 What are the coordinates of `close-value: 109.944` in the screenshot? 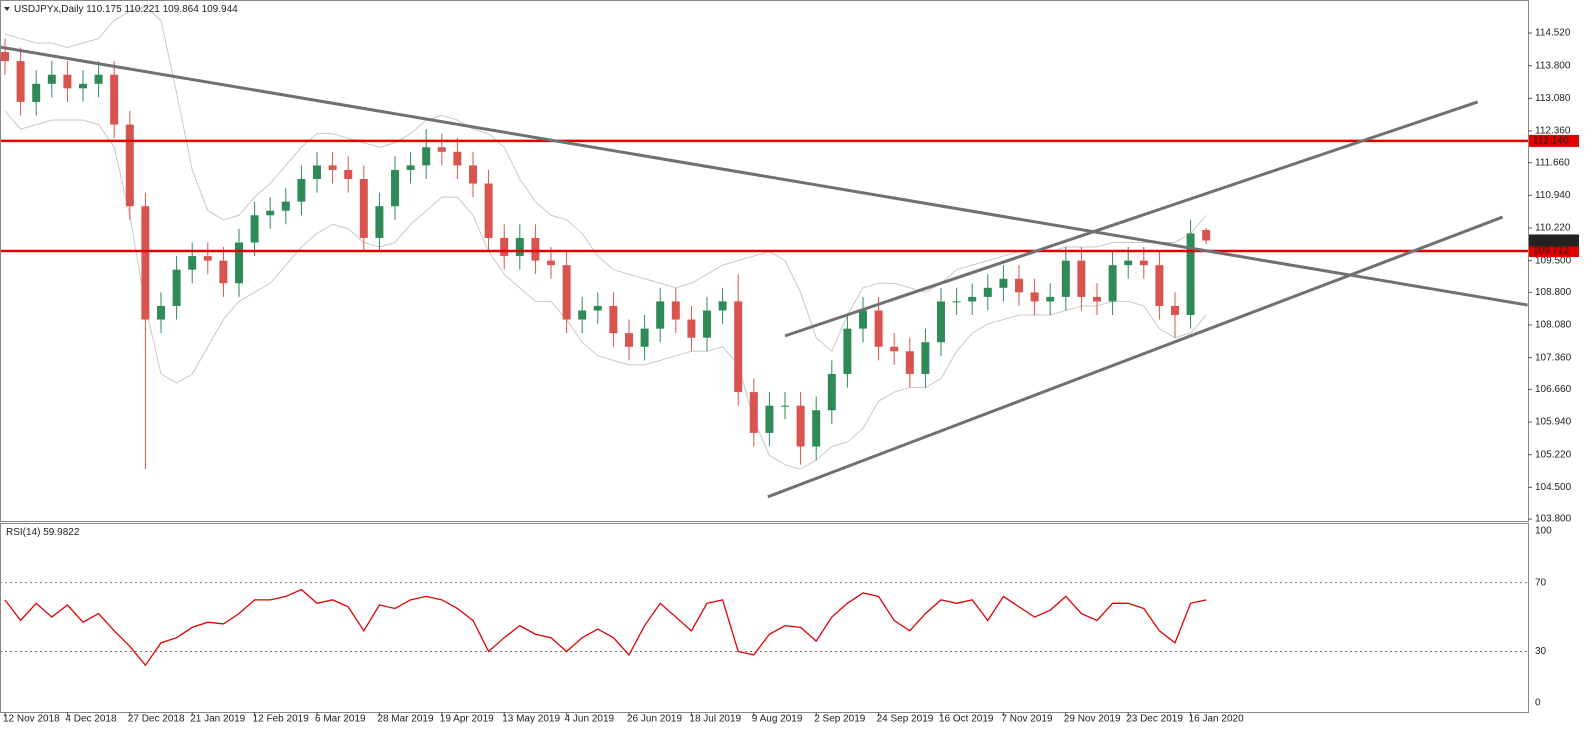 It's located at (220, 9).